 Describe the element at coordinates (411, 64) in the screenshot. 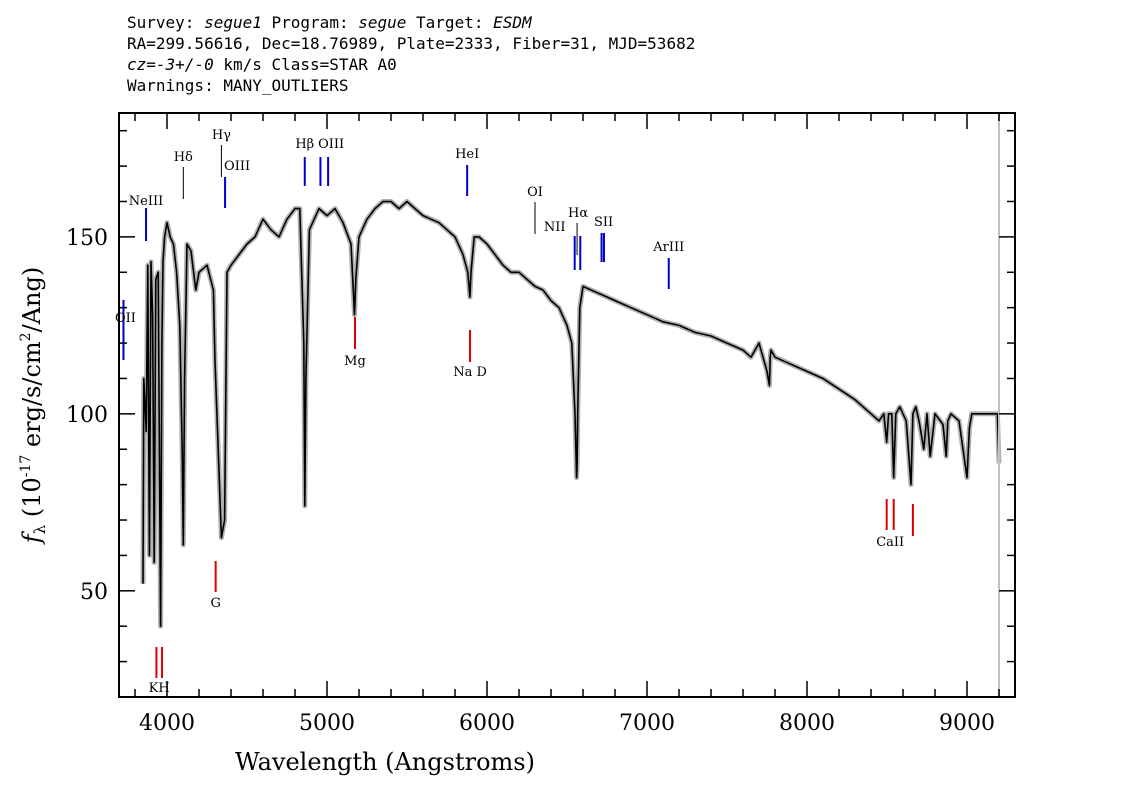

I see `header-line-3: cz=-3+/-0 km/s Class=STAR A0` at that location.